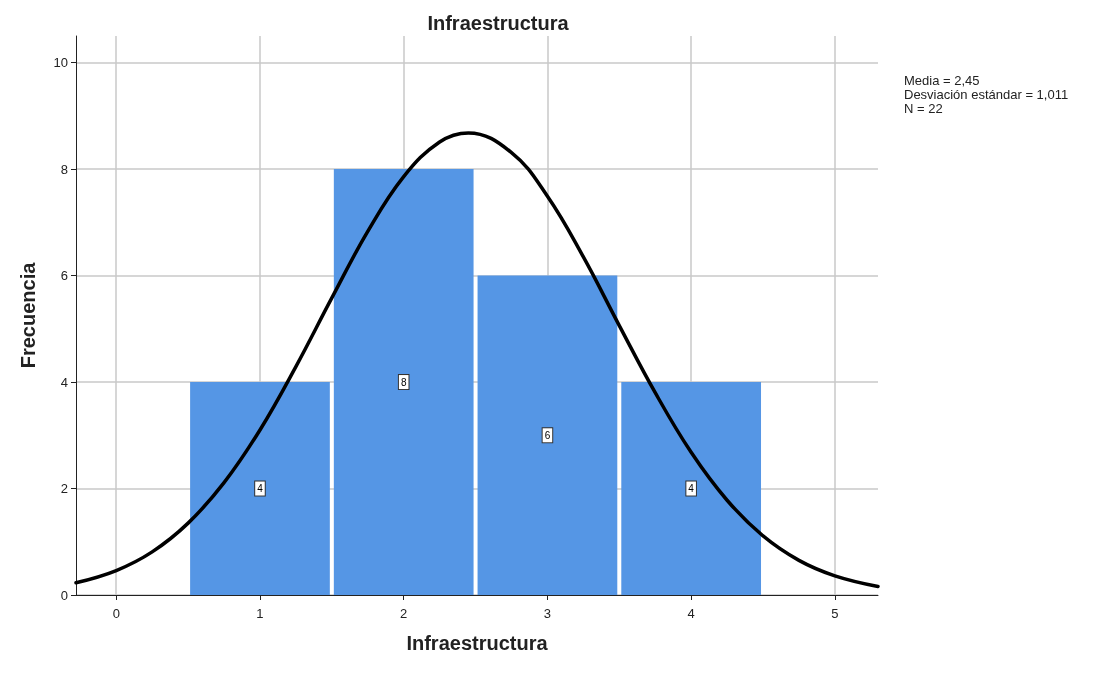 The image size is (1099, 679). Describe the element at coordinates (60, 63) in the screenshot. I see `y-tick-label: 10` at that location.